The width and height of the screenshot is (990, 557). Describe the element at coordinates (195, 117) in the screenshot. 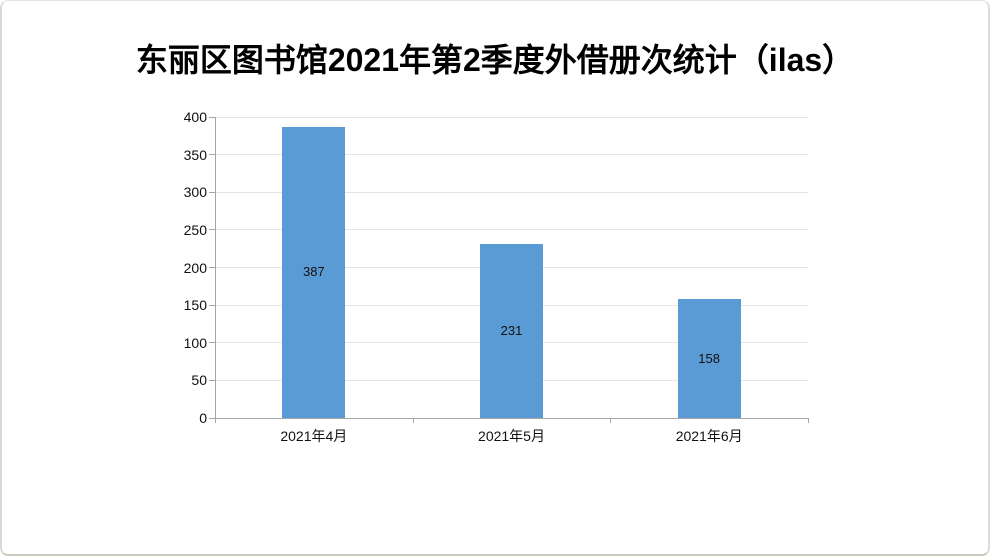

I see `y-axis-tick-label: 400` at that location.